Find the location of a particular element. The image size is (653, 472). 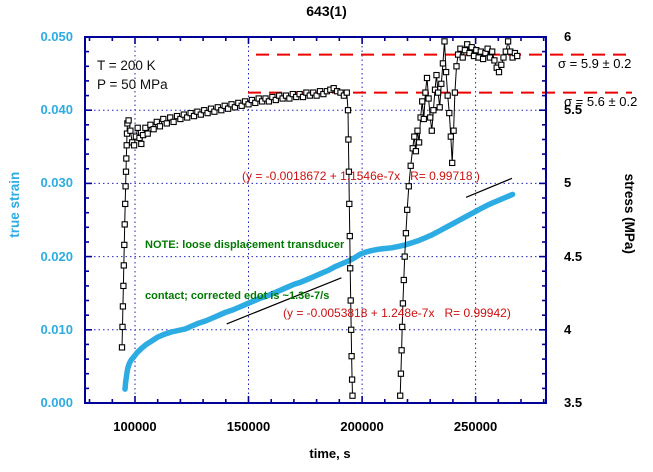

y-left-tick-label: 0.050 is located at coordinates (56, 36).